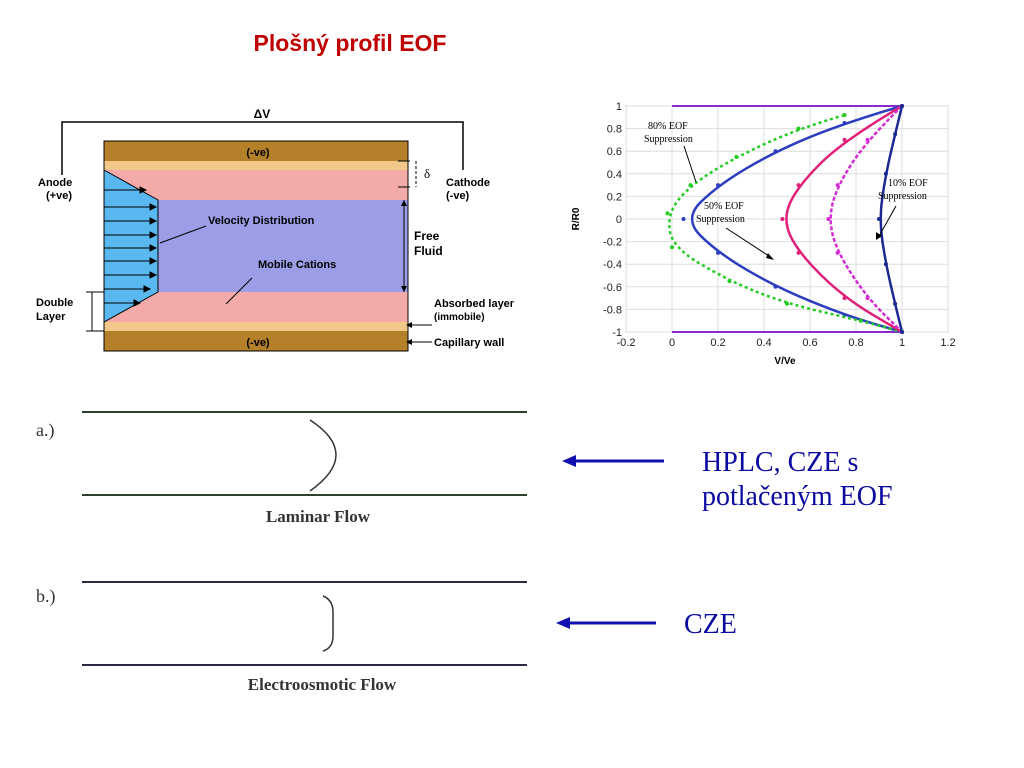  I want to click on bottom-wall, so click(256, 341).